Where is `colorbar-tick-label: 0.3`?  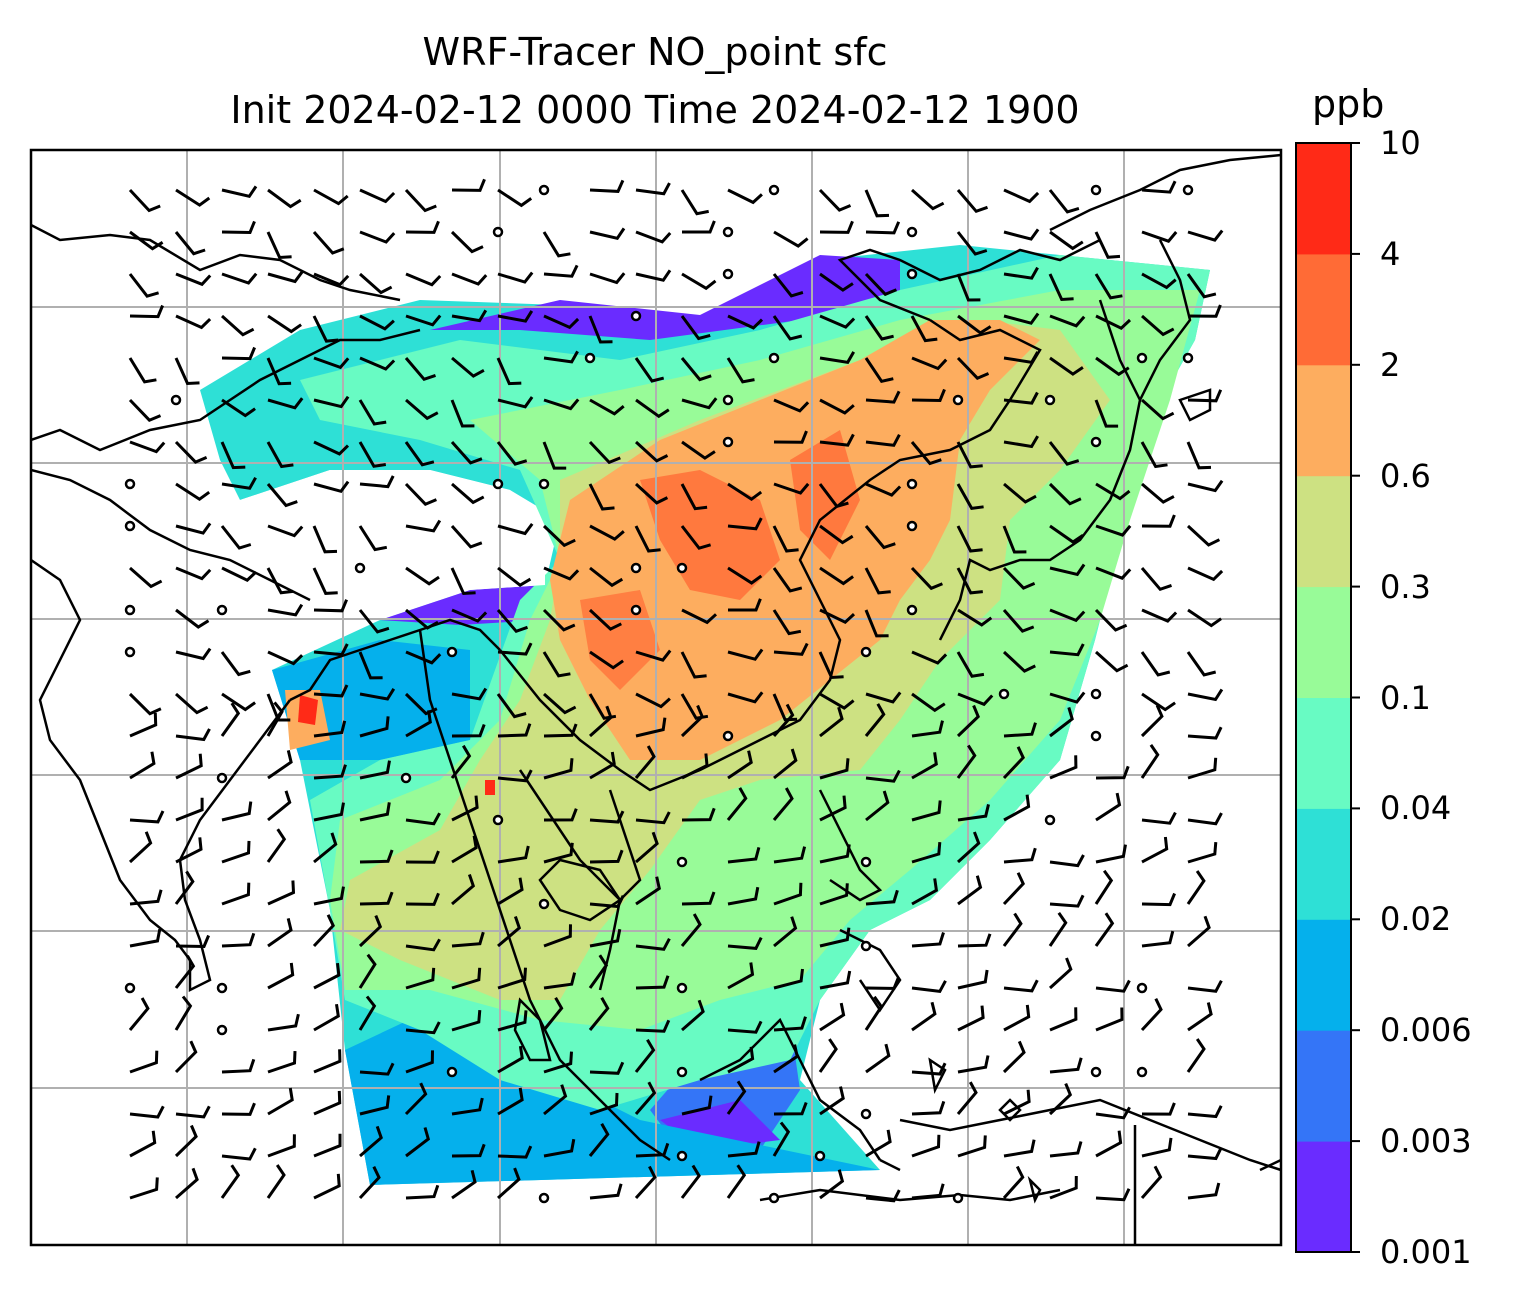 colorbar-tick-label: 0.3 is located at coordinates (1405, 586).